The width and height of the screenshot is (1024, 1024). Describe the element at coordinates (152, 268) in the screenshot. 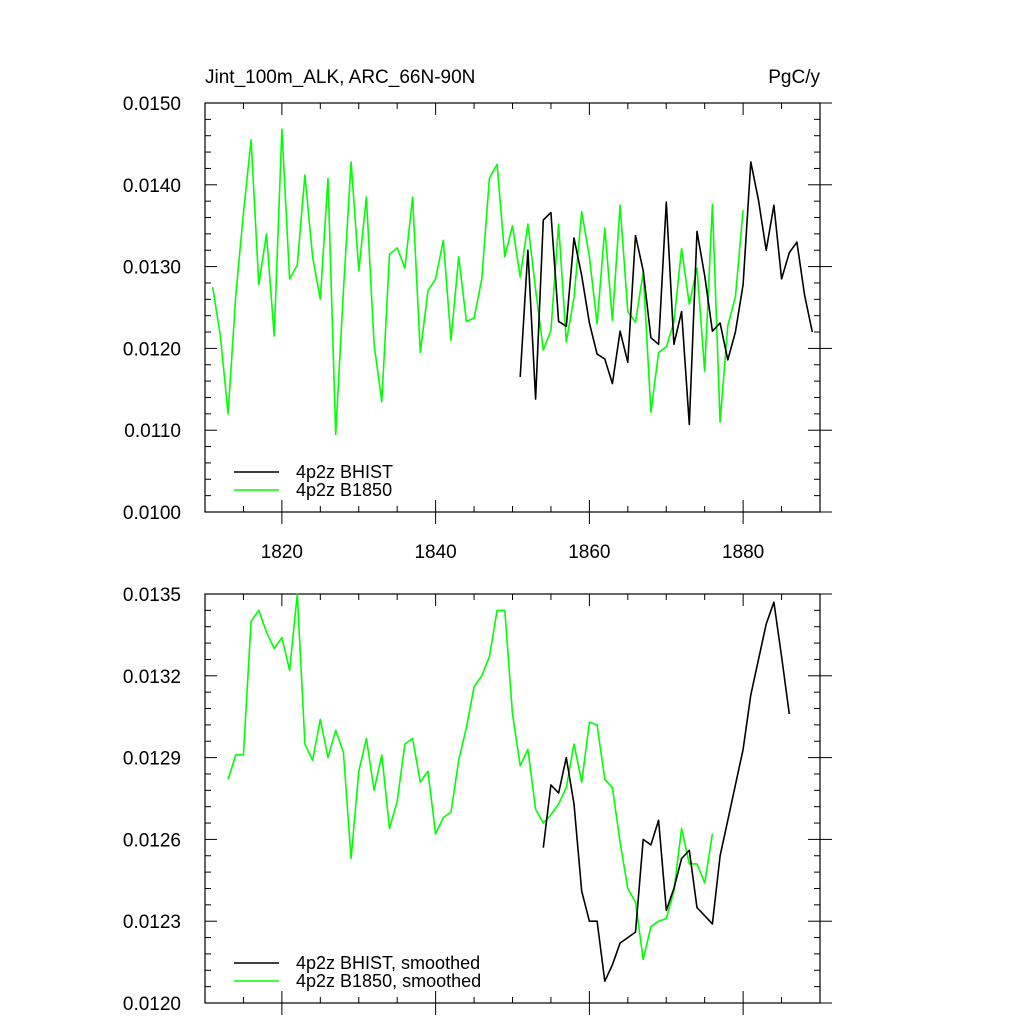

I see `y-tick-label: 0.0130` at that location.